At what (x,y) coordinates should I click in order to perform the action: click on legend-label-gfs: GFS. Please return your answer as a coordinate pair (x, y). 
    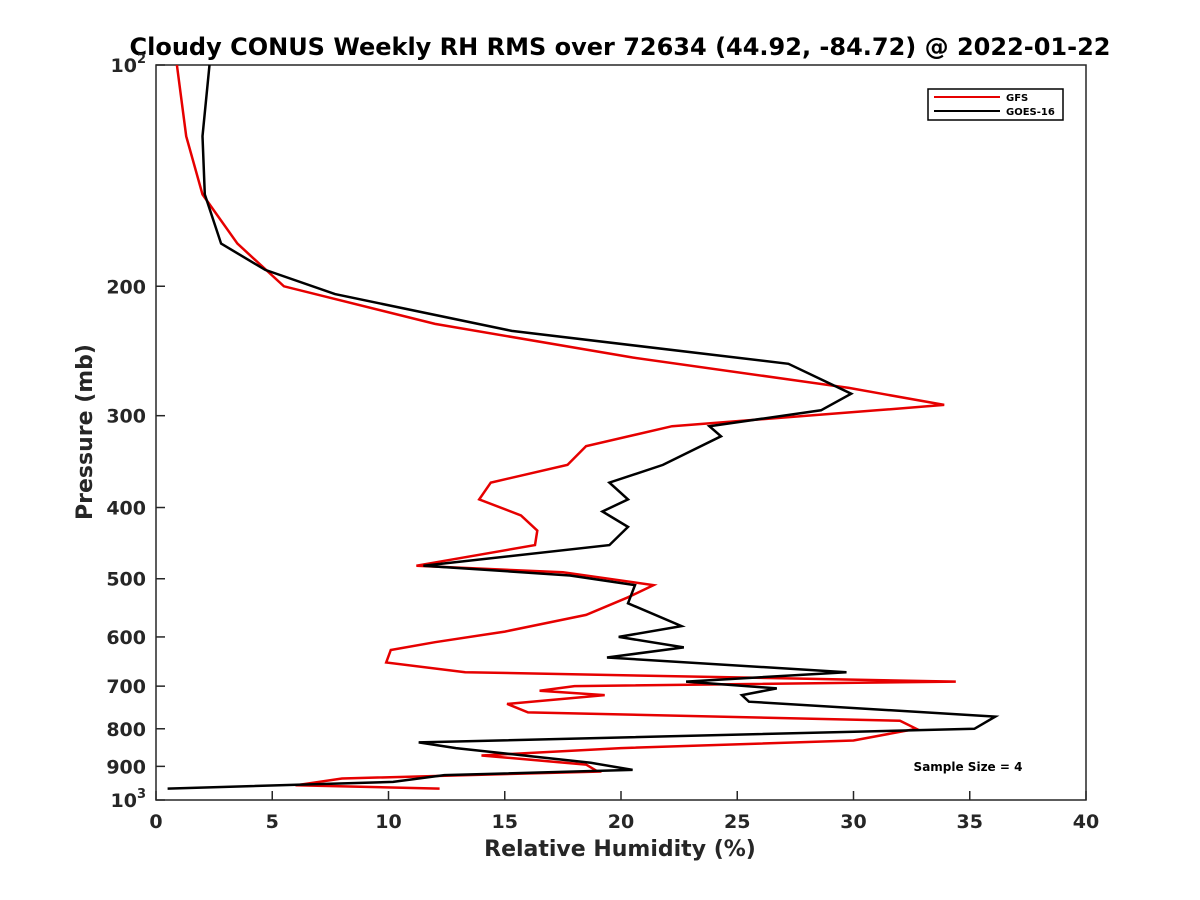
    Looking at the image, I should click on (1017, 98).